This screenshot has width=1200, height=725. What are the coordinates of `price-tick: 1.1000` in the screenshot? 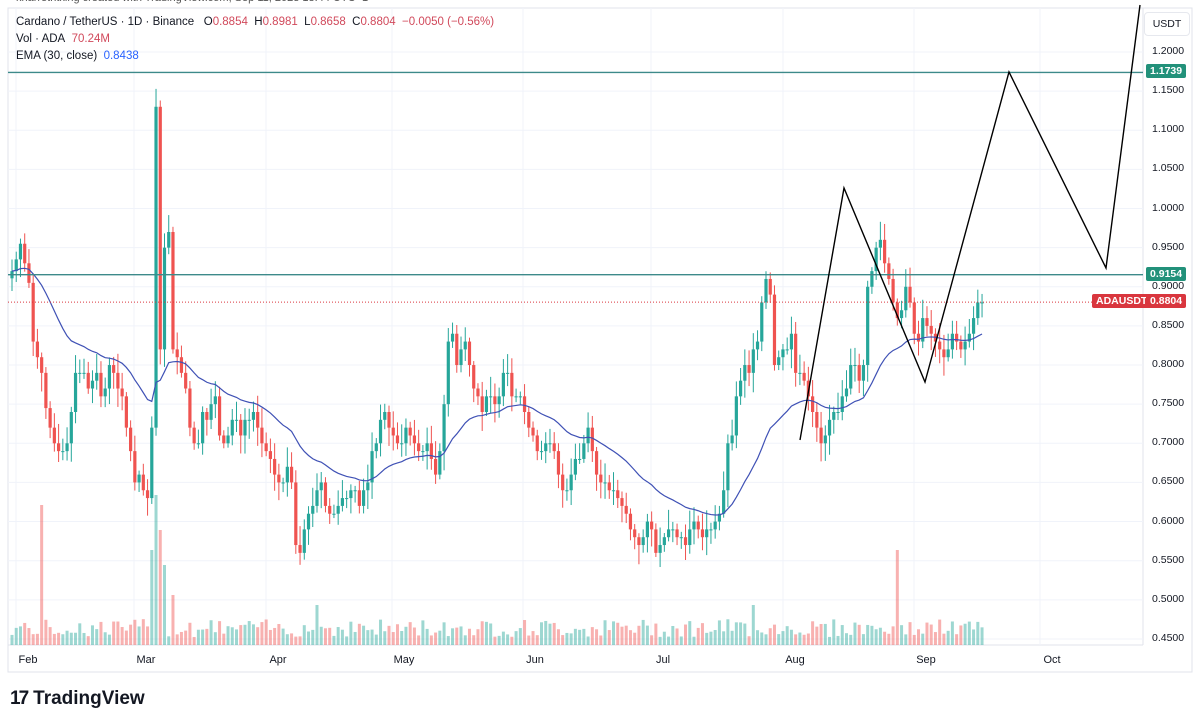 It's located at (1168, 129).